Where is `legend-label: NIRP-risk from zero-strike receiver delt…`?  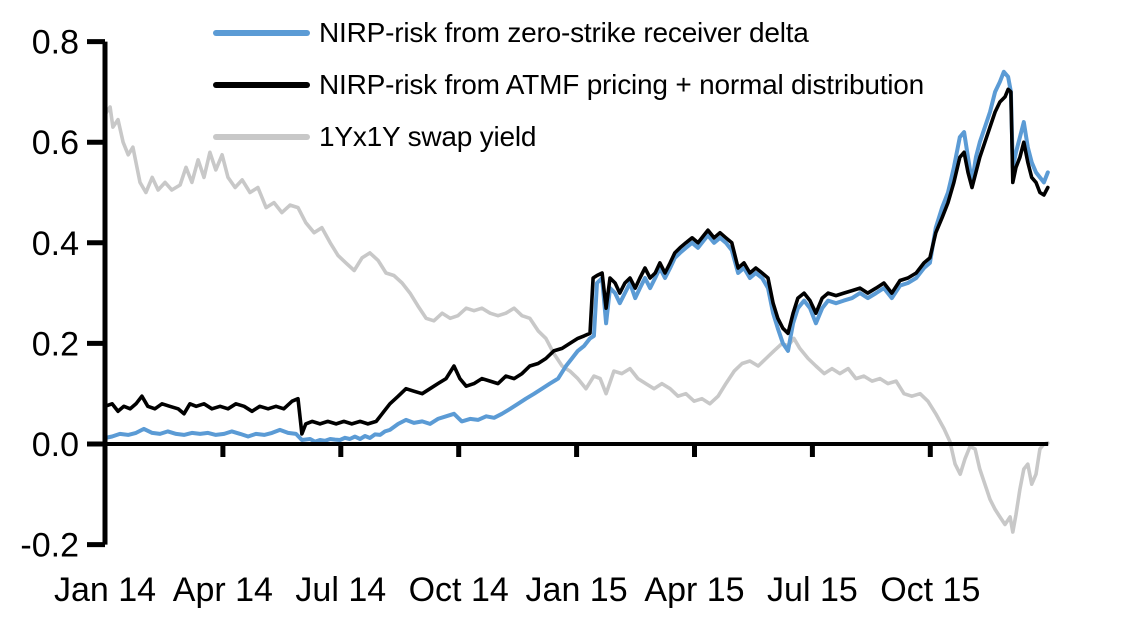 legend-label: NIRP-risk from zero-strike receiver delt… is located at coordinates (564, 32).